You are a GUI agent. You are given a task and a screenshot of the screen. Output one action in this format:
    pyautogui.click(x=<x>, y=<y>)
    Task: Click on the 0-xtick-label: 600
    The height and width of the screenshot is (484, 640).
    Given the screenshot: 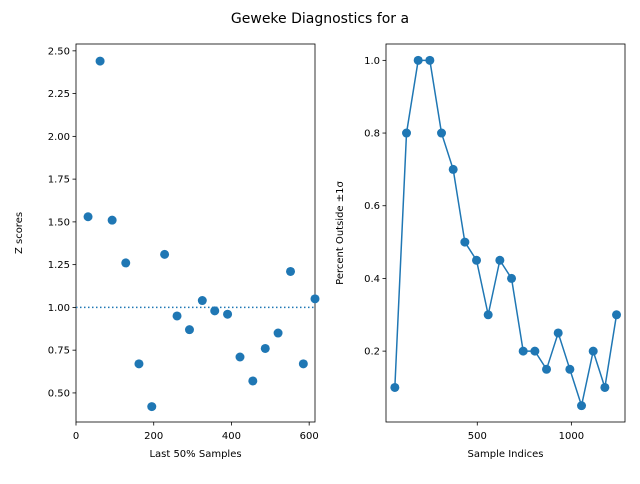 What is the action you would take?
    pyautogui.click(x=309, y=436)
    